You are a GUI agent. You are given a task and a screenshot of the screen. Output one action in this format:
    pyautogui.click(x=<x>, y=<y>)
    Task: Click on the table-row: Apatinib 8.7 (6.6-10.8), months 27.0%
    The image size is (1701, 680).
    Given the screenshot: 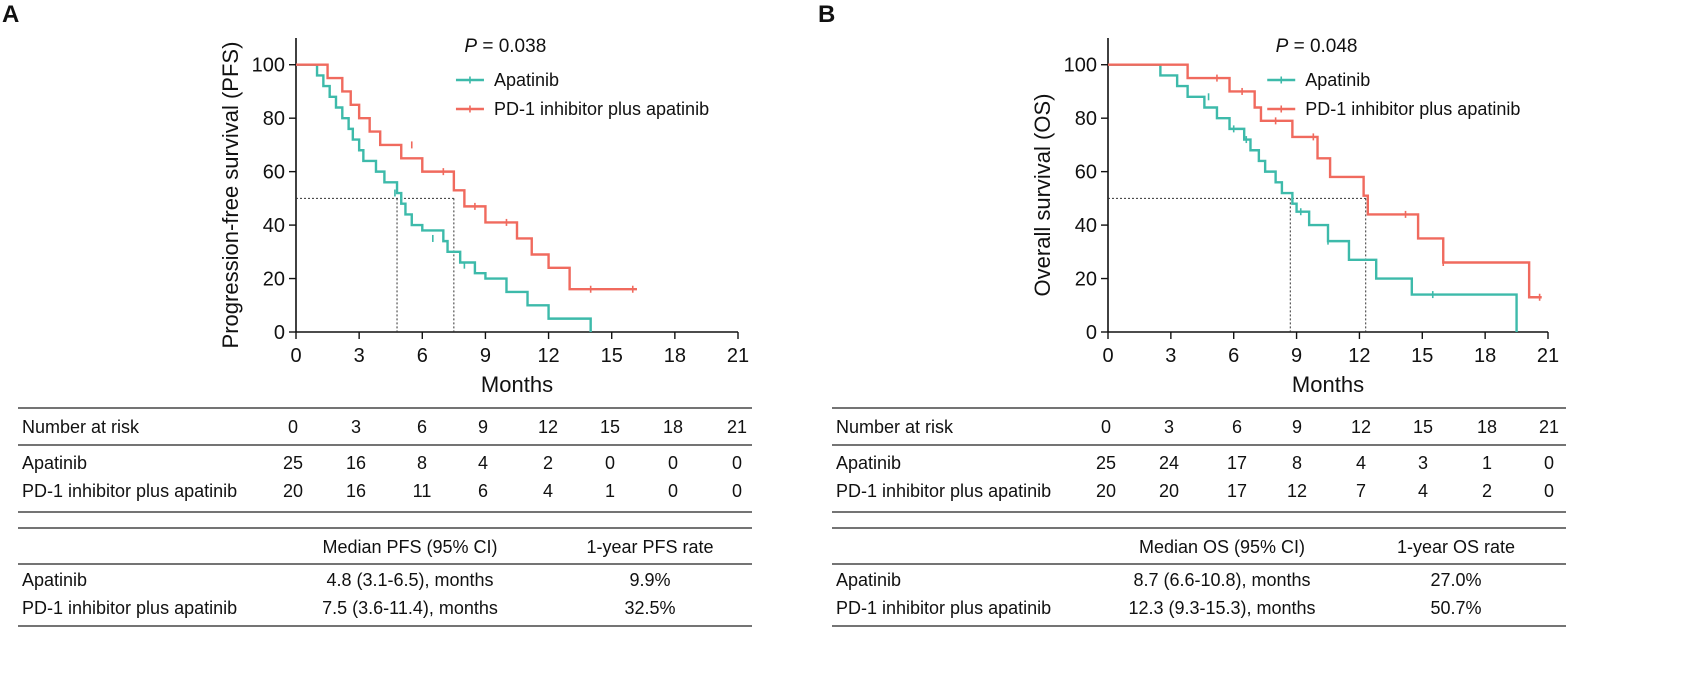 What is the action you would take?
    pyautogui.click(x=1159, y=580)
    